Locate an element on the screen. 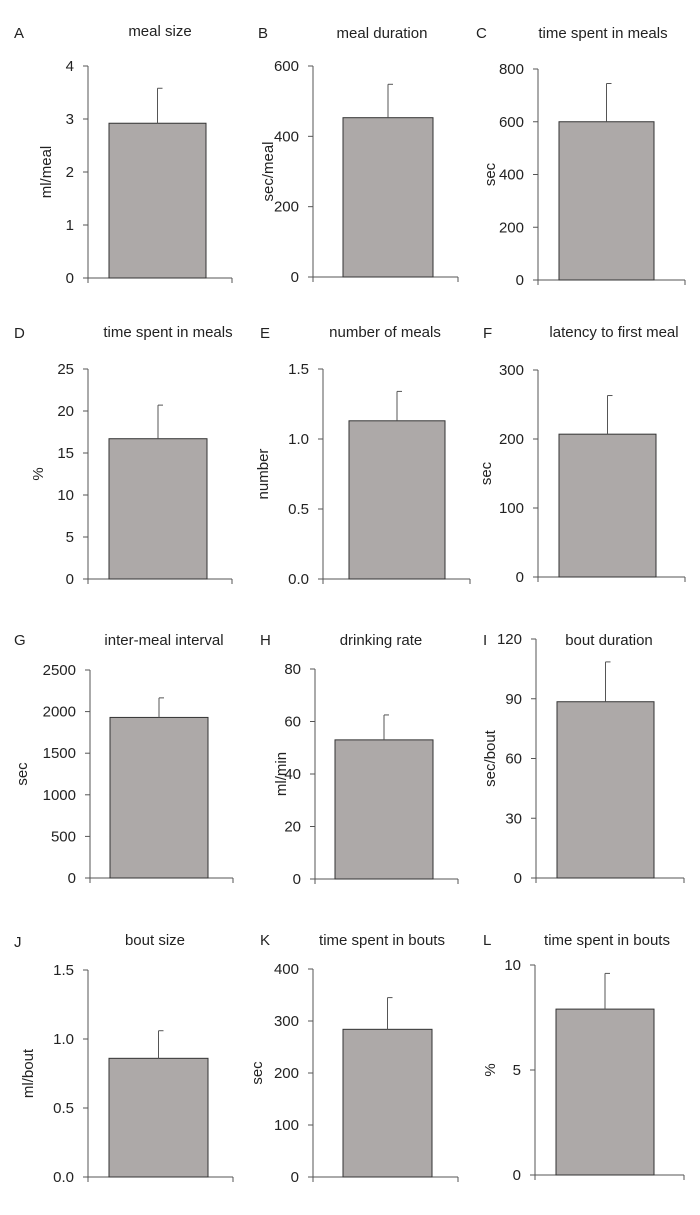 This screenshot has width=700, height=1215. panel-title: drinking rate is located at coordinates (381, 640).